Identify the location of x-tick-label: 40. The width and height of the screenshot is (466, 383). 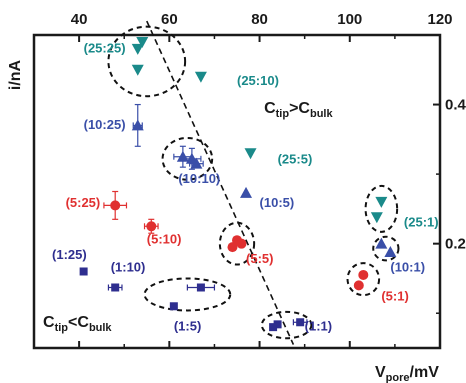
(79, 19).